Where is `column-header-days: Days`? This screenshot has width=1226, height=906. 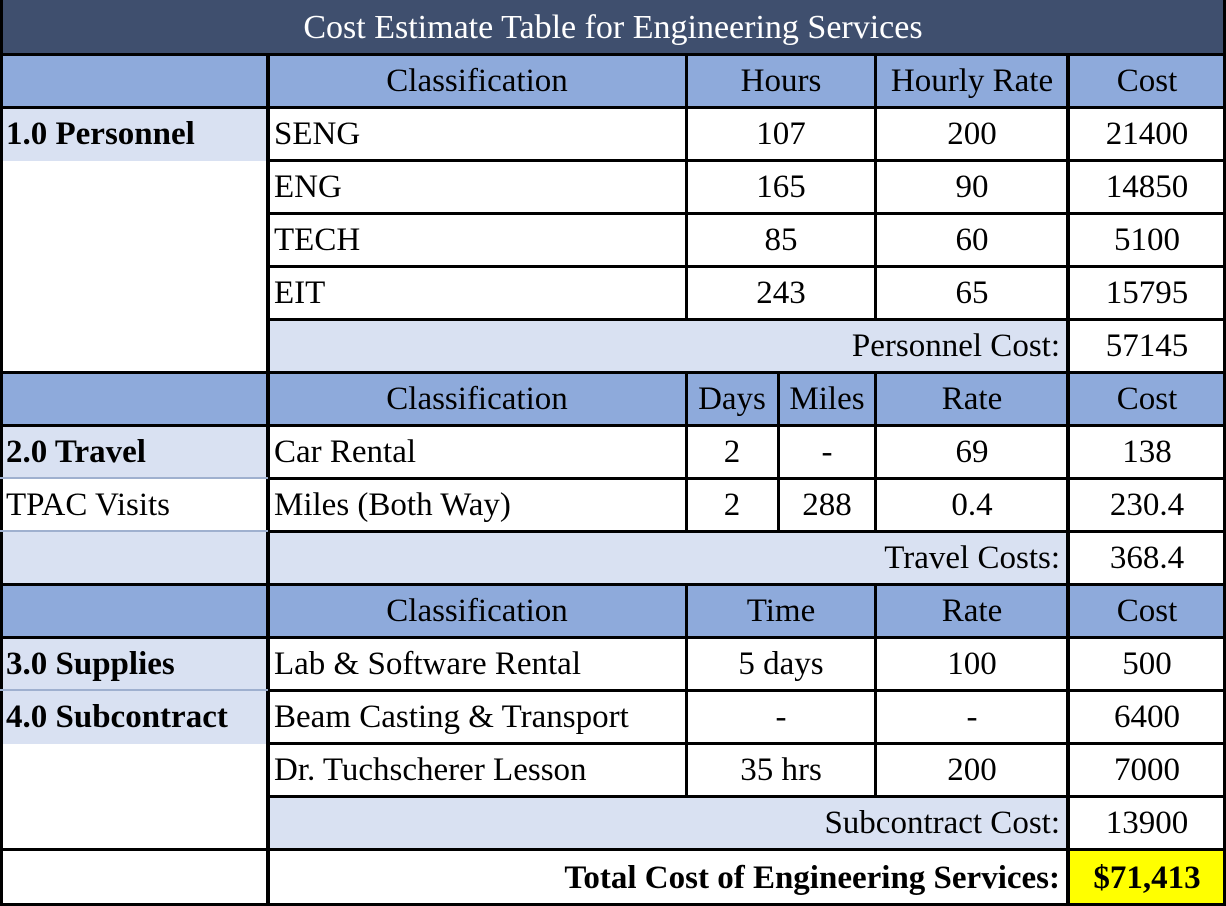
column-header-days: Days is located at coordinates (732, 399).